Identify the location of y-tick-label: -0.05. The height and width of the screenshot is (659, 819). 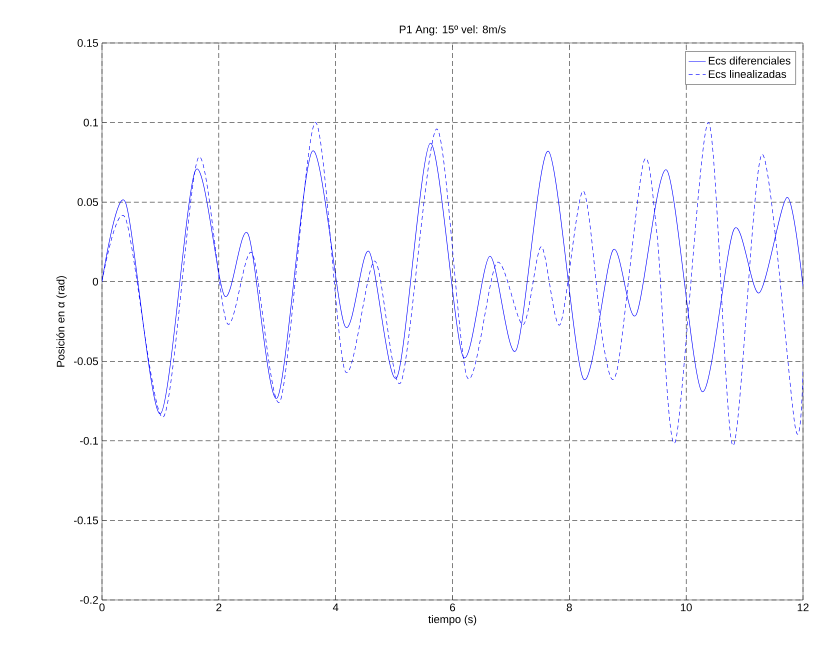
(86, 361).